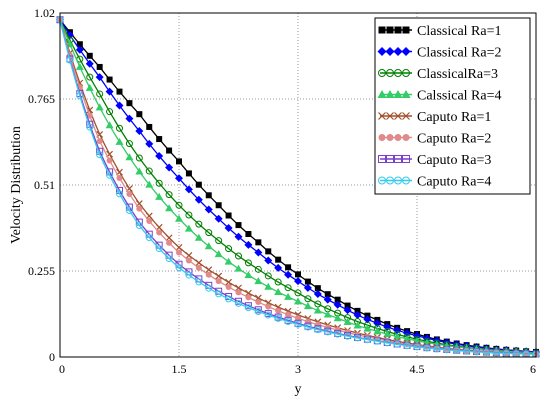 This screenshot has height=404, width=550. Describe the element at coordinates (454, 182) in the screenshot. I see `legend-label: Caputo Ra=4` at that location.